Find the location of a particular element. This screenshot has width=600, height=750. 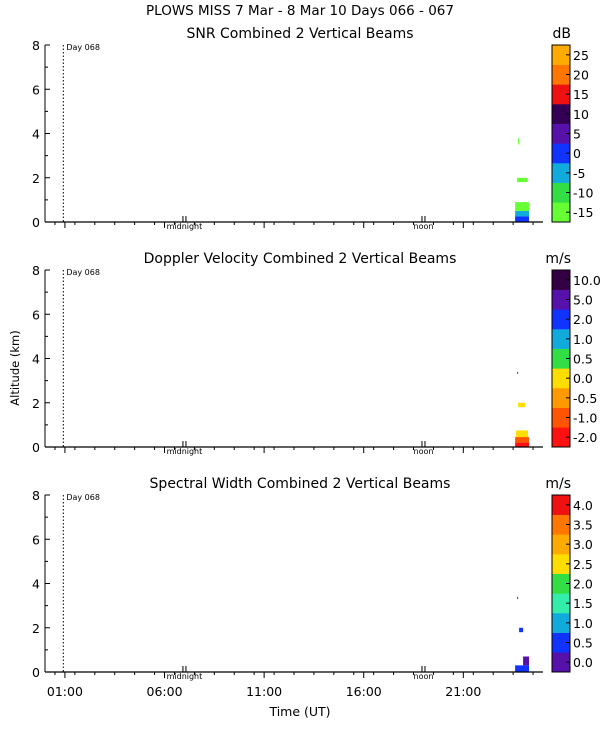

panel-3-colorbar-label: 4.0 is located at coordinates (583, 505).